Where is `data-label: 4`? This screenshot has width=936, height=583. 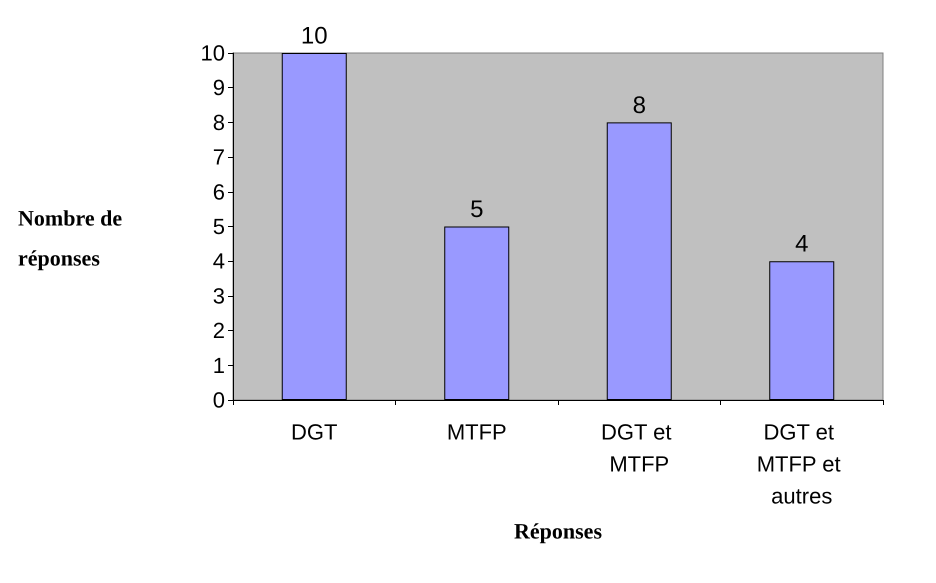 data-label: 4 is located at coordinates (801, 244).